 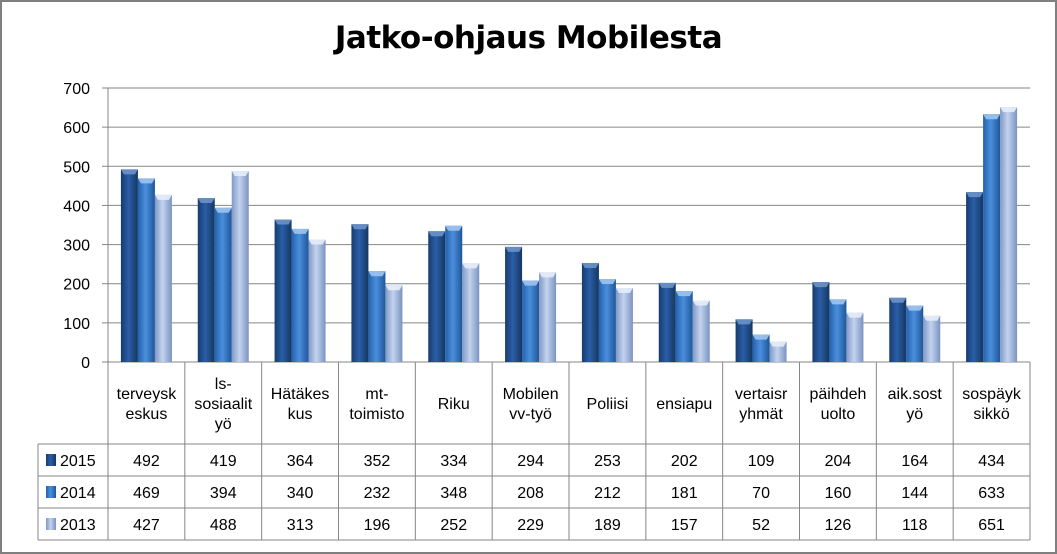 I want to click on data-value: 488, so click(x=223, y=525).